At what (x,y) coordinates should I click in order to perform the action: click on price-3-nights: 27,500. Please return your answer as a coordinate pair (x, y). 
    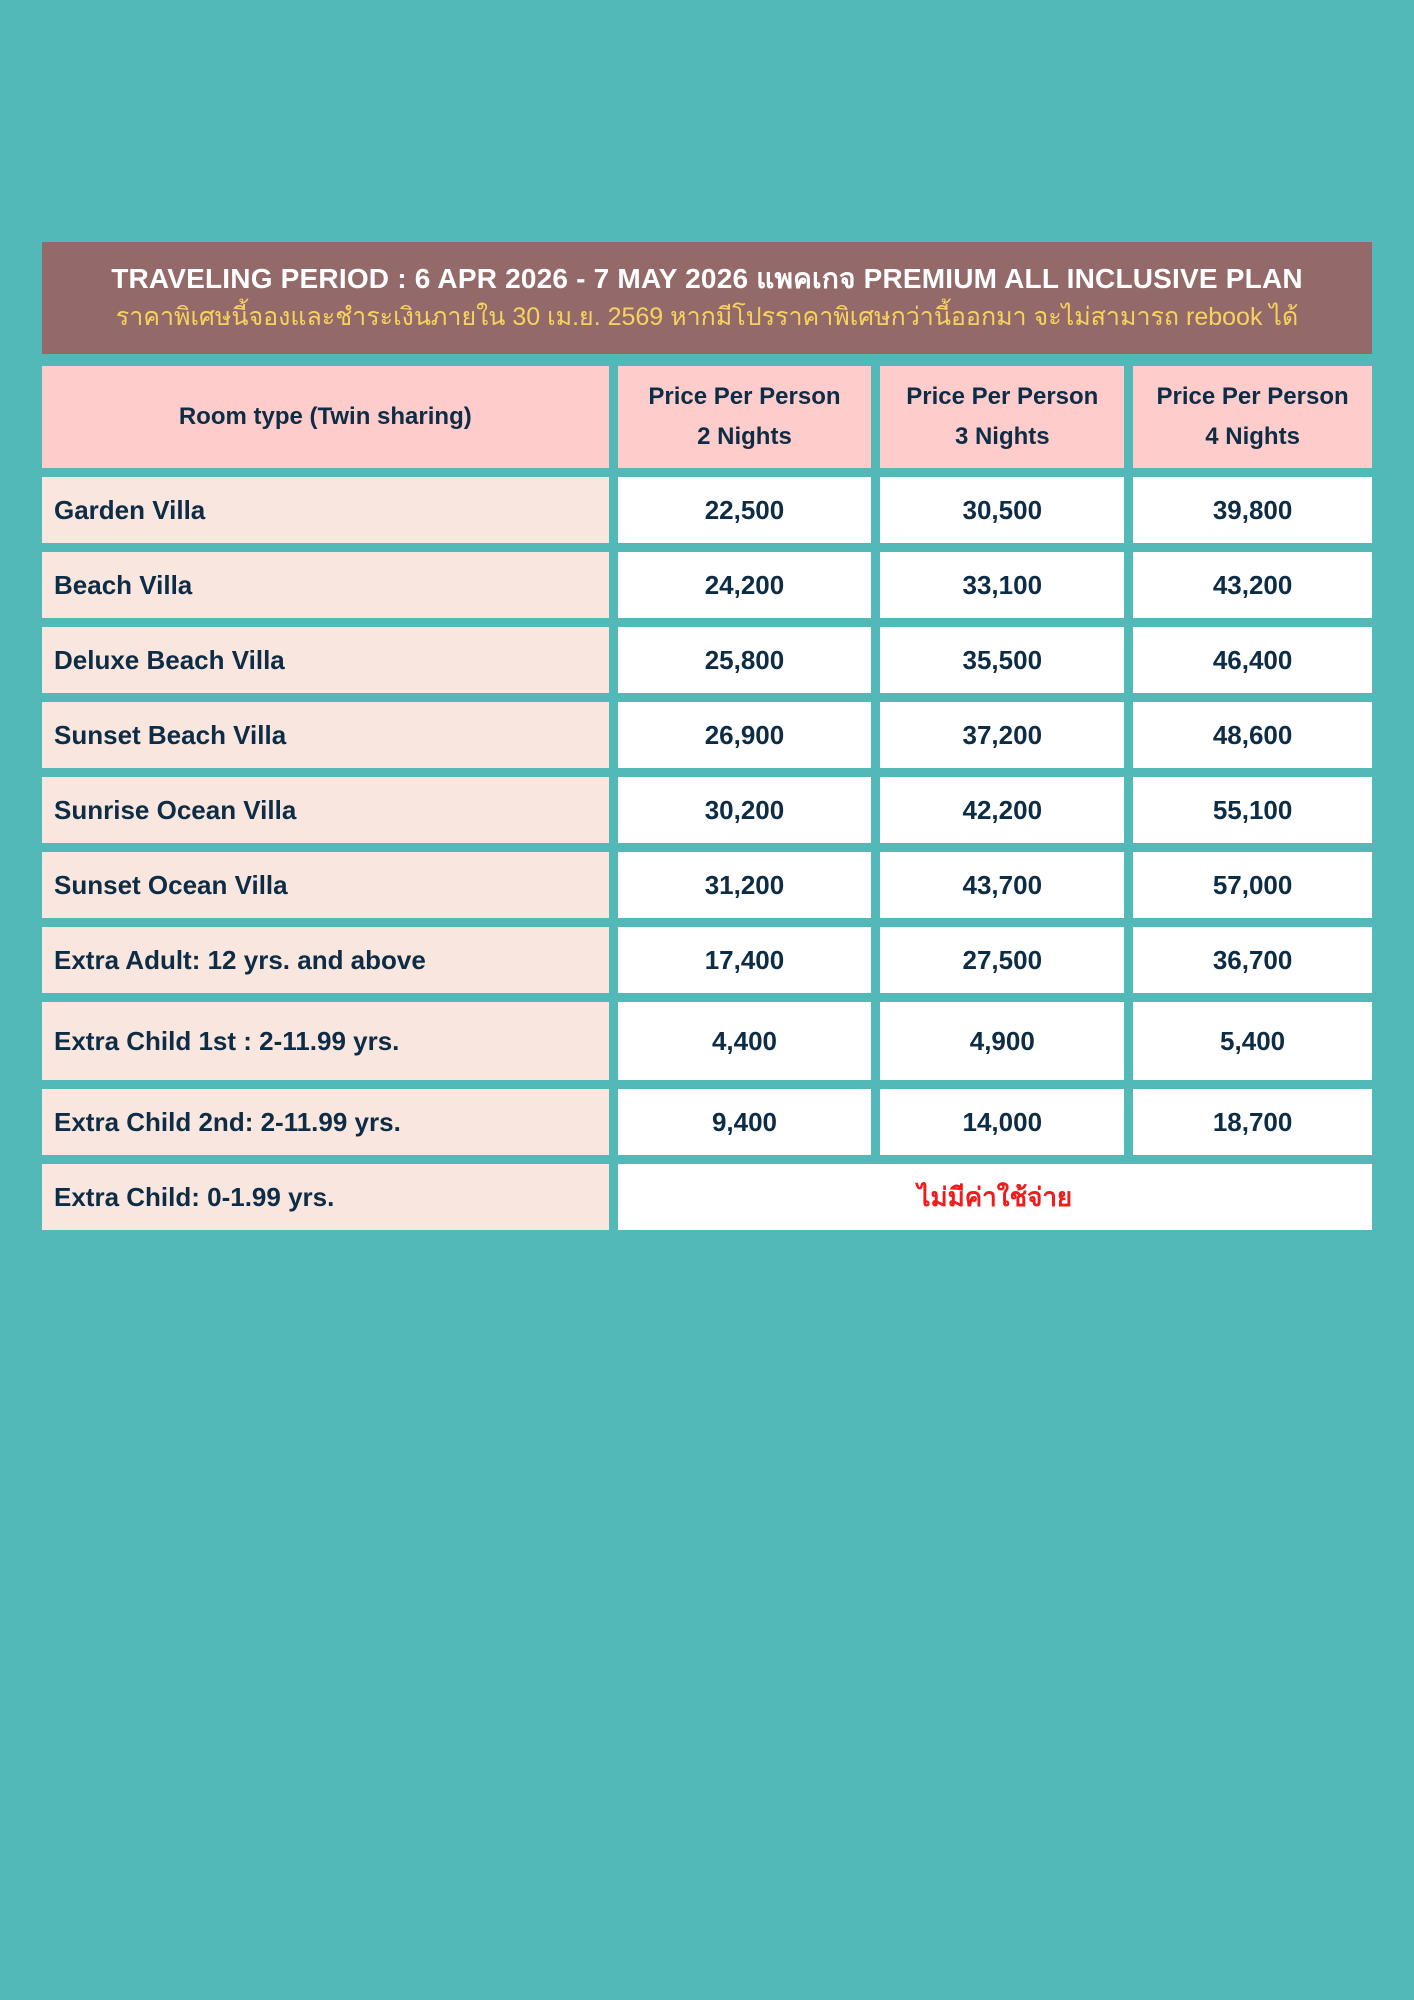
    Looking at the image, I should click on (1002, 960).